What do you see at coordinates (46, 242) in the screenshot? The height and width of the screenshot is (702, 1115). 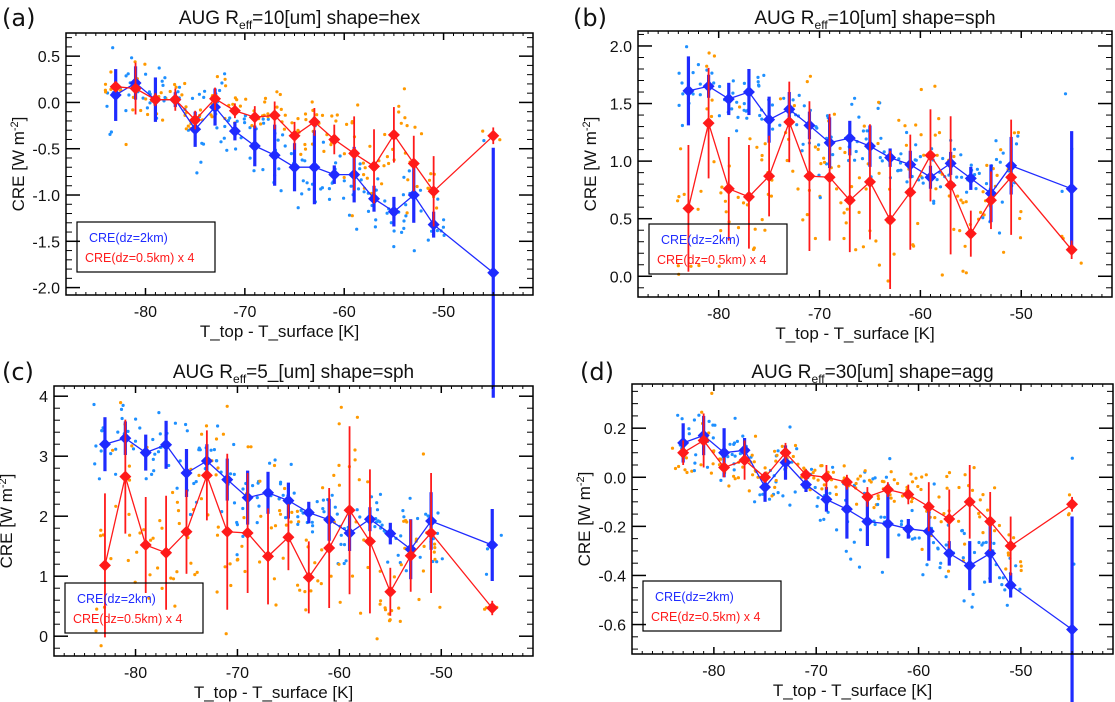 I see `y-tick-label: -1.5` at bounding box center [46, 242].